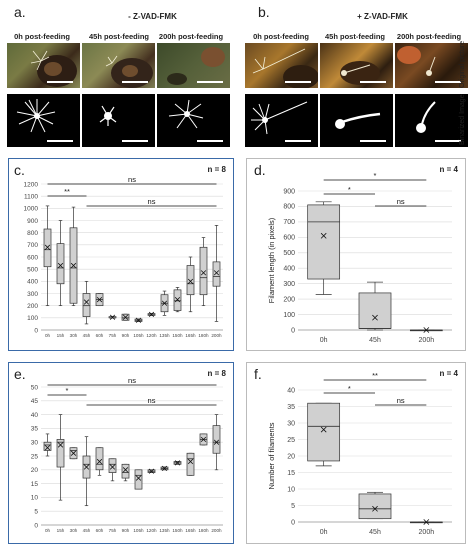  I want to click on photo-a-45h, so click(118, 65).